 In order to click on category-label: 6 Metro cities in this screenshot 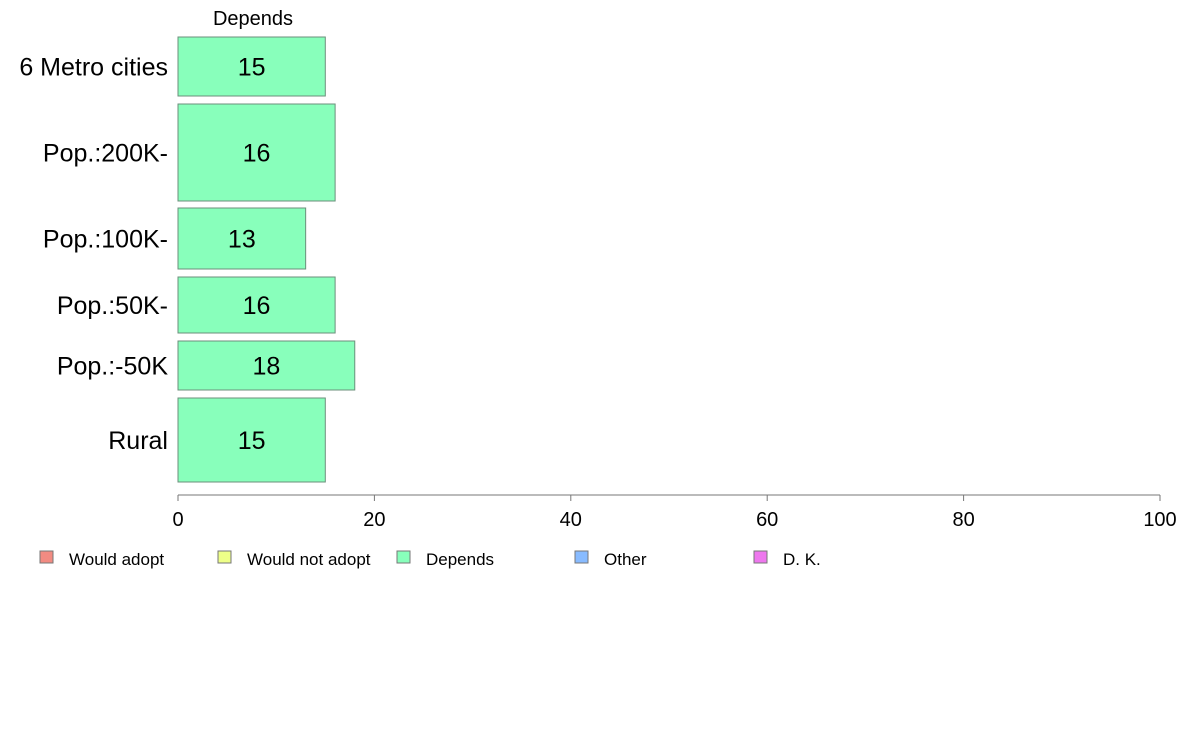, I will do `click(93, 68)`.